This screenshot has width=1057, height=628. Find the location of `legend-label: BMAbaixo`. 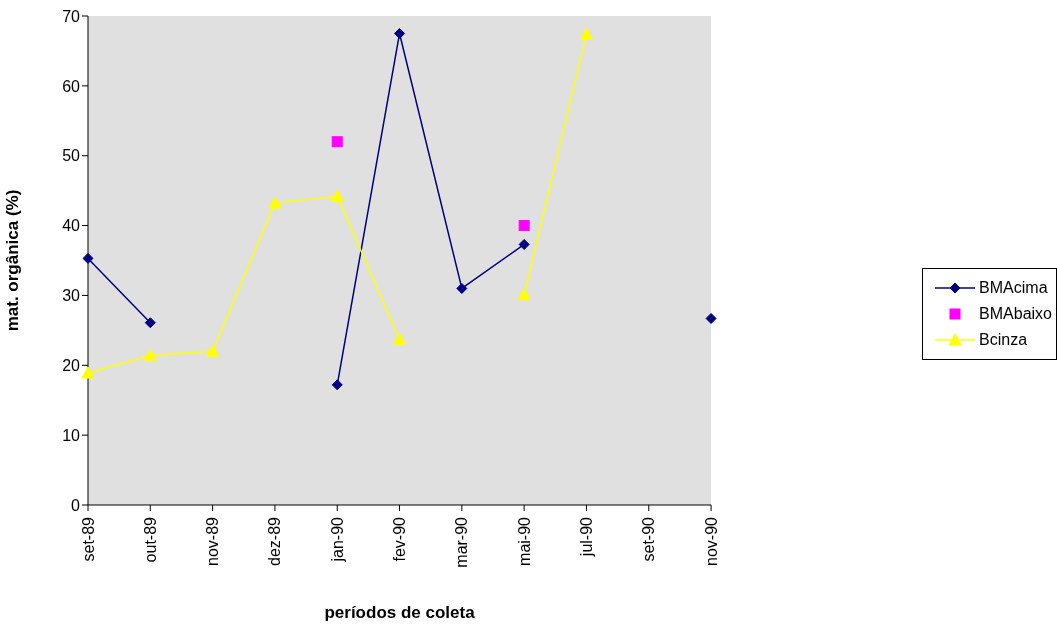

legend-label: BMAbaixo is located at coordinates (1015, 314).